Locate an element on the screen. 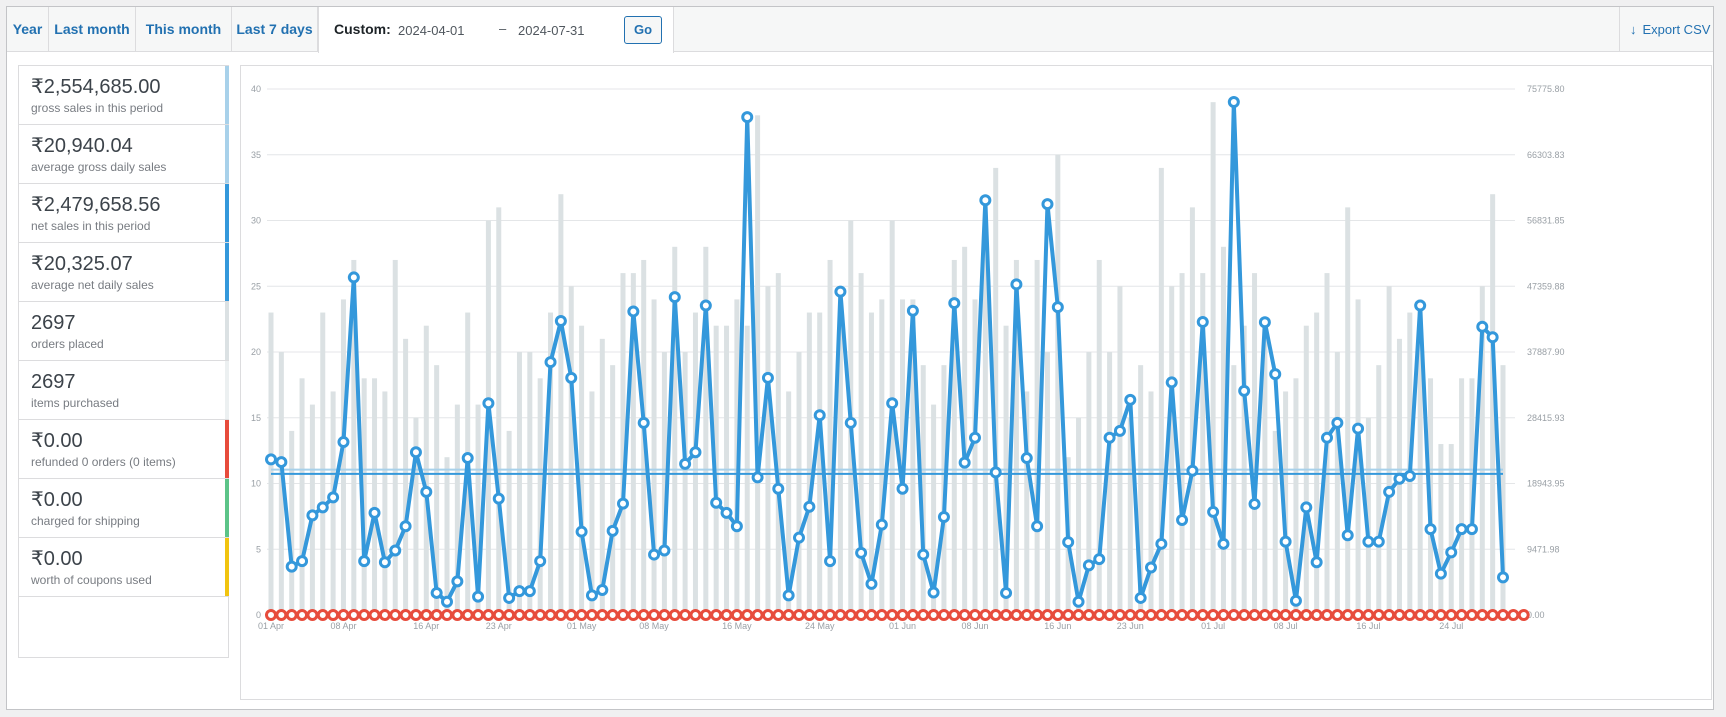 The image size is (1726, 717). legend-item: ₹0.00 refunded 0 orders (0 items) is located at coordinates (124, 449).